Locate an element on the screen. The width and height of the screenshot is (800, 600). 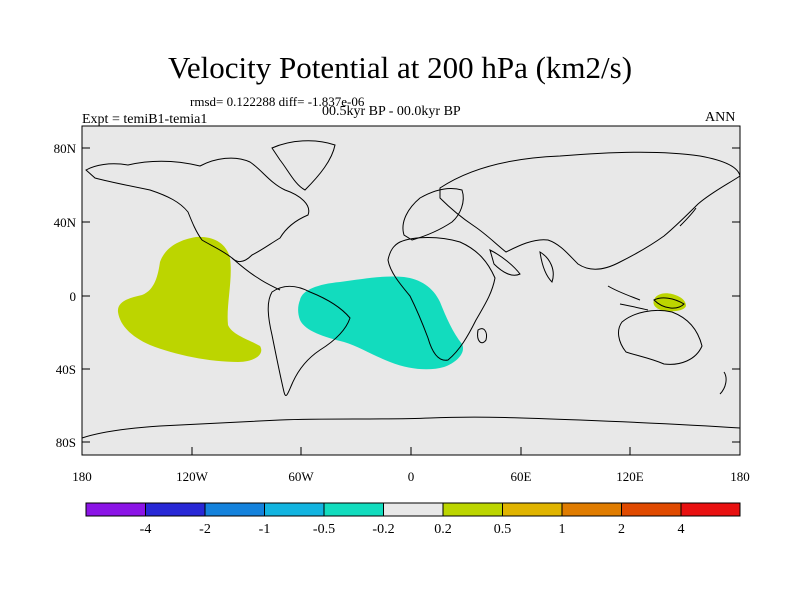
colorbar-label: -1 is located at coordinates (265, 529).